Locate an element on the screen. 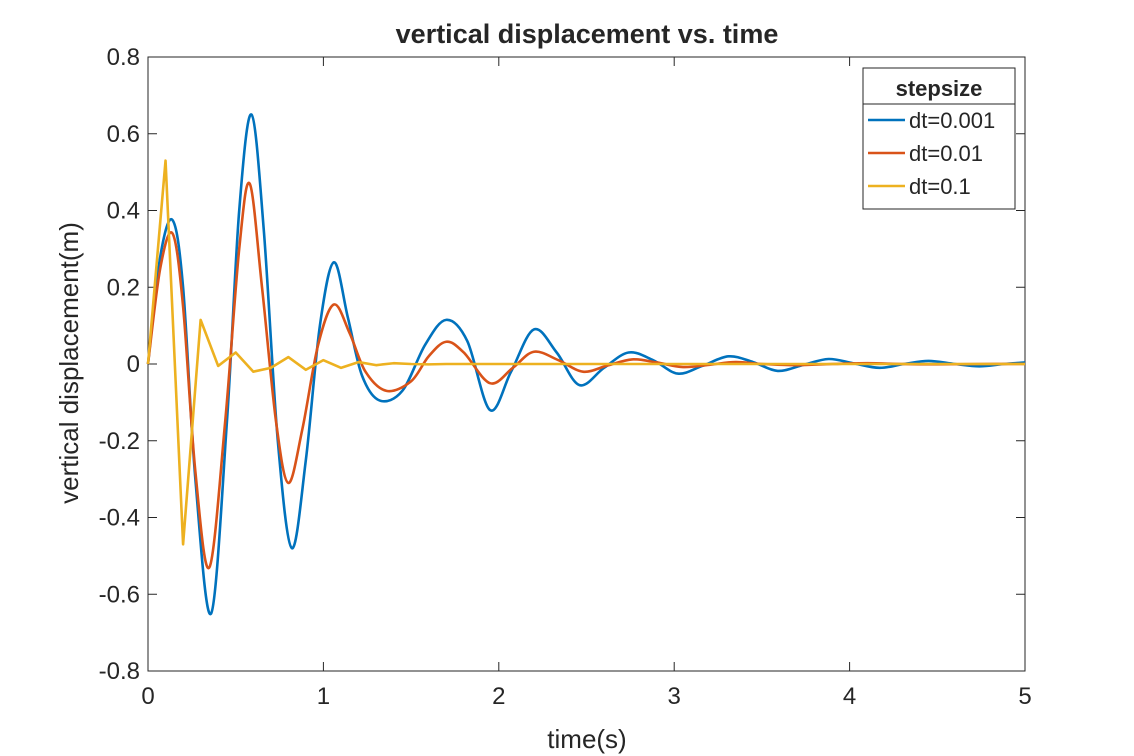  x-axis-label: time(s) is located at coordinates (586, 739).